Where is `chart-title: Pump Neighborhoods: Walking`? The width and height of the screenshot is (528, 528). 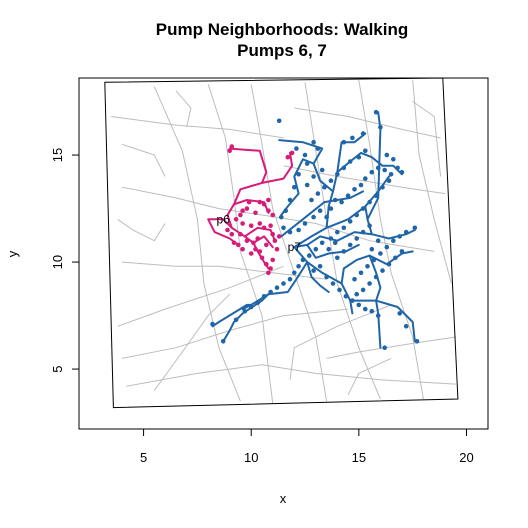
chart-title: Pump Neighborhoods: Walking is located at coordinates (282, 29).